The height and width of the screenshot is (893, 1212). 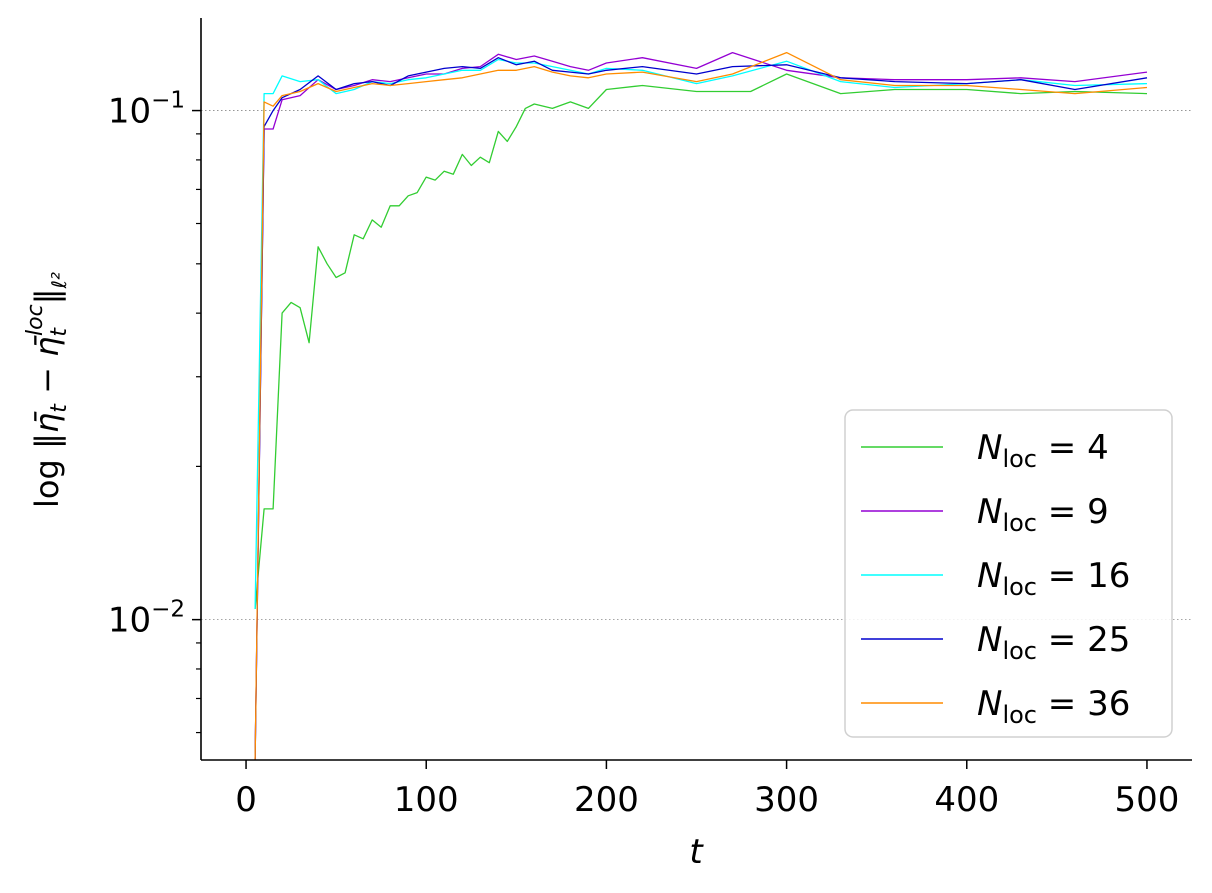 What do you see at coordinates (426, 800) in the screenshot?
I see `x-tick-label: 100` at bounding box center [426, 800].